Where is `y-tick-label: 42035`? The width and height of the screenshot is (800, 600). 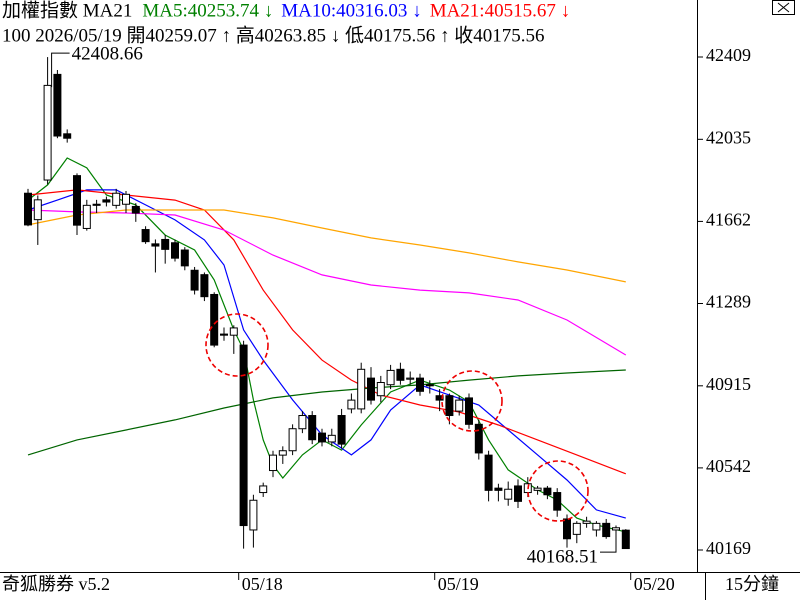
y-tick-label: 42035 is located at coordinates (728, 137).